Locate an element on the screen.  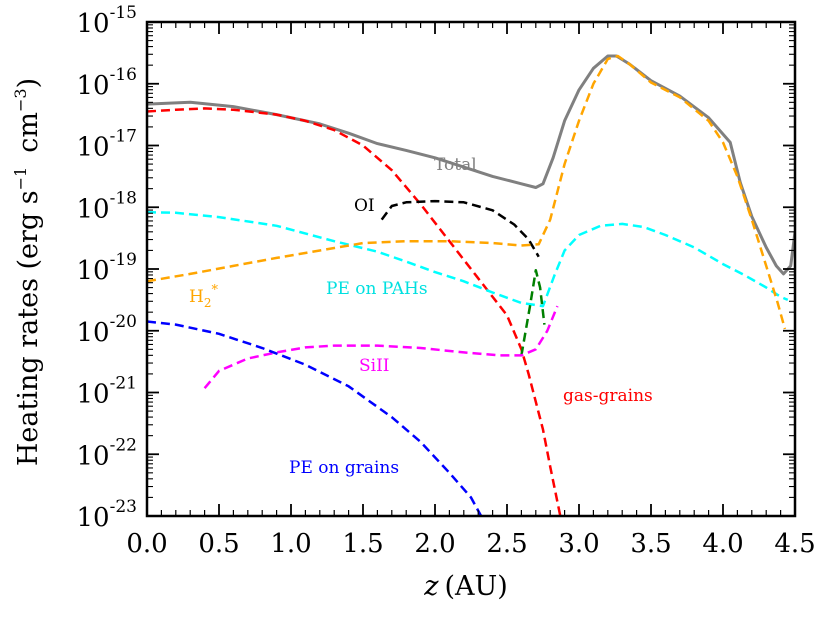
x-tick-label: 4.0 is located at coordinates (722, 544).